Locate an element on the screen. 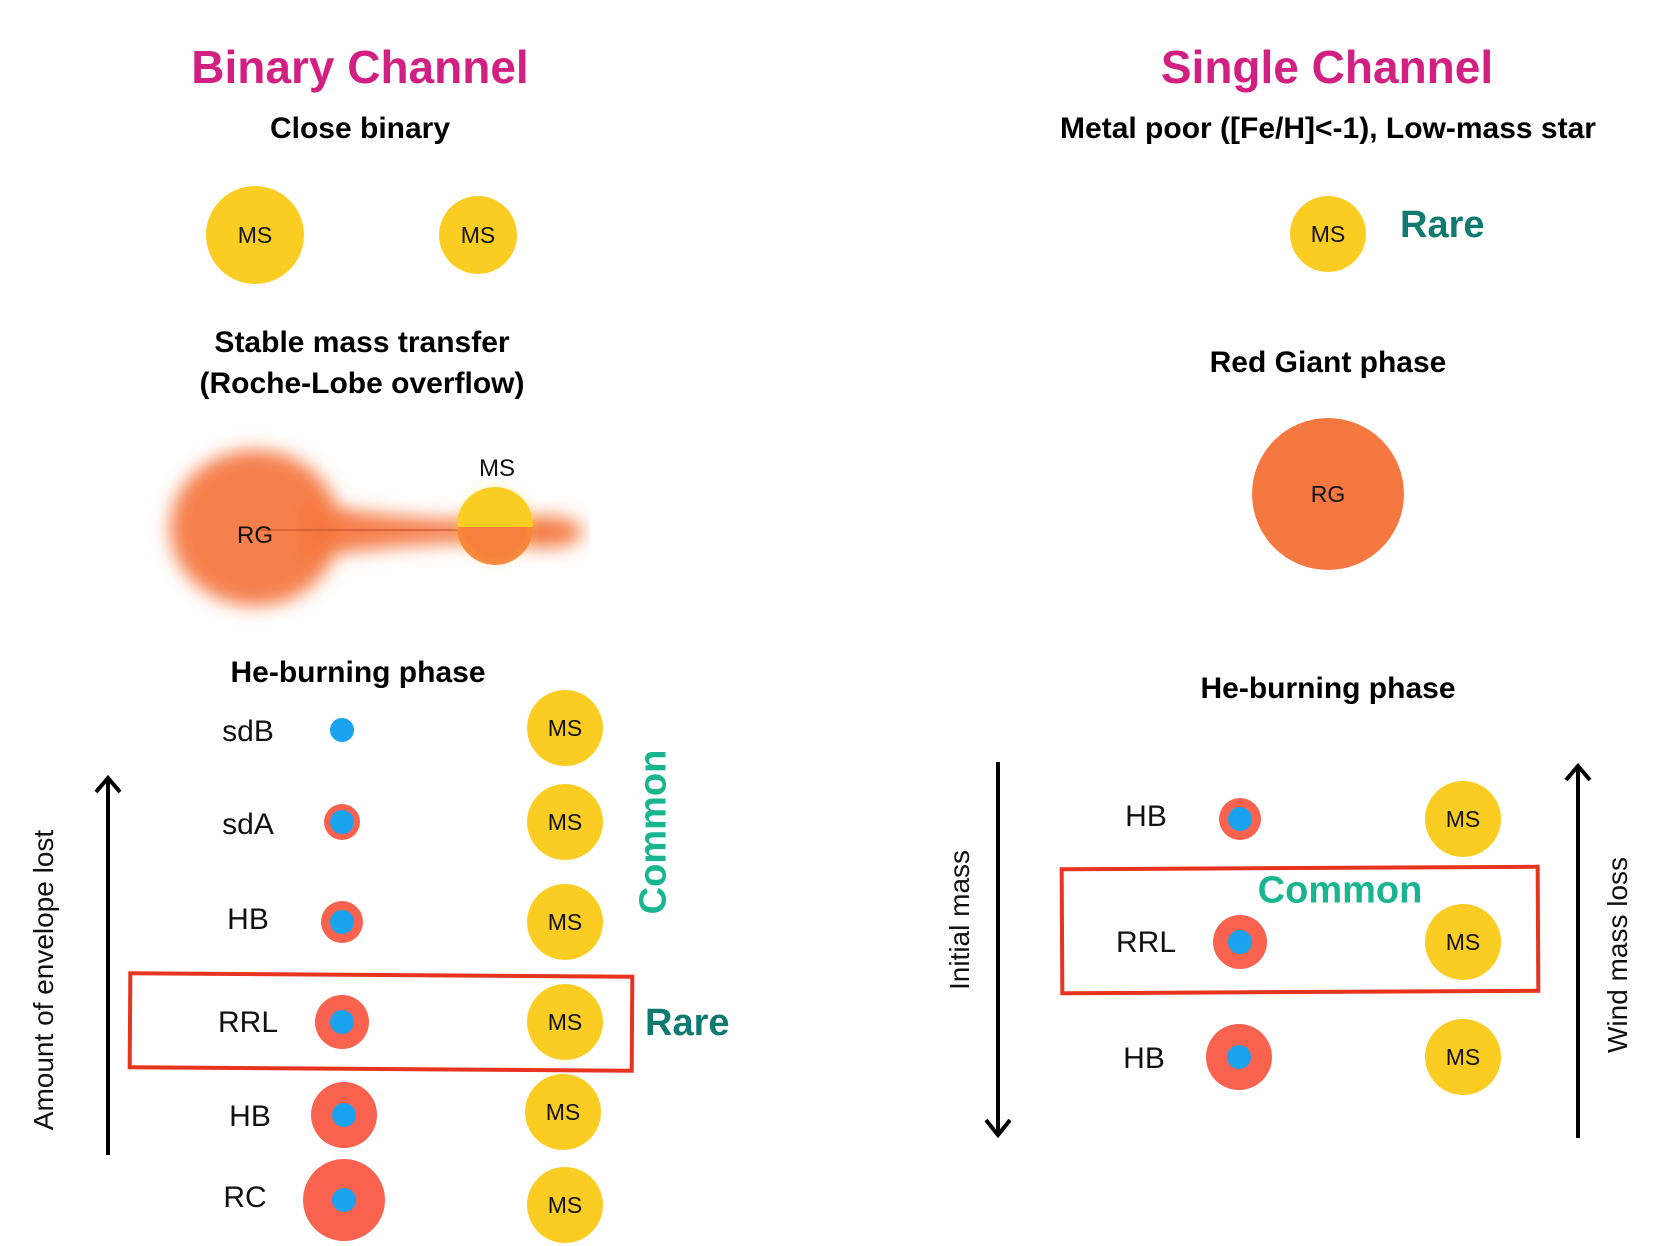 This screenshot has height=1246, width=1661. single-channel-subtitle: Metal poor ([Fe/H]<-1), Low-mass star is located at coordinates (1328, 128).